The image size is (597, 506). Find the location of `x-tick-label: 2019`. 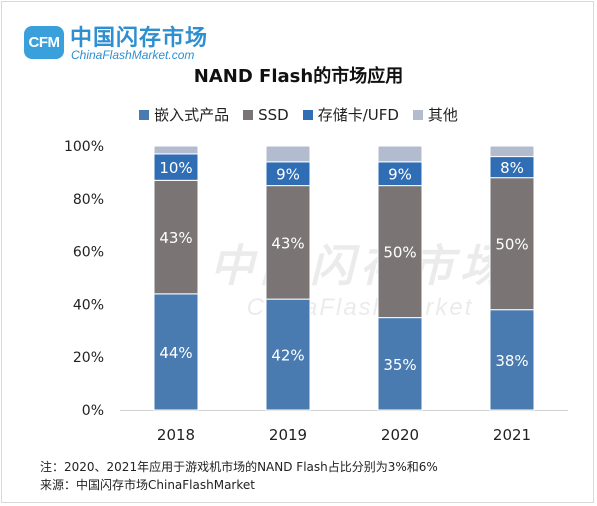

x-tick-label: 2019 is located at coordinates (288, 435).